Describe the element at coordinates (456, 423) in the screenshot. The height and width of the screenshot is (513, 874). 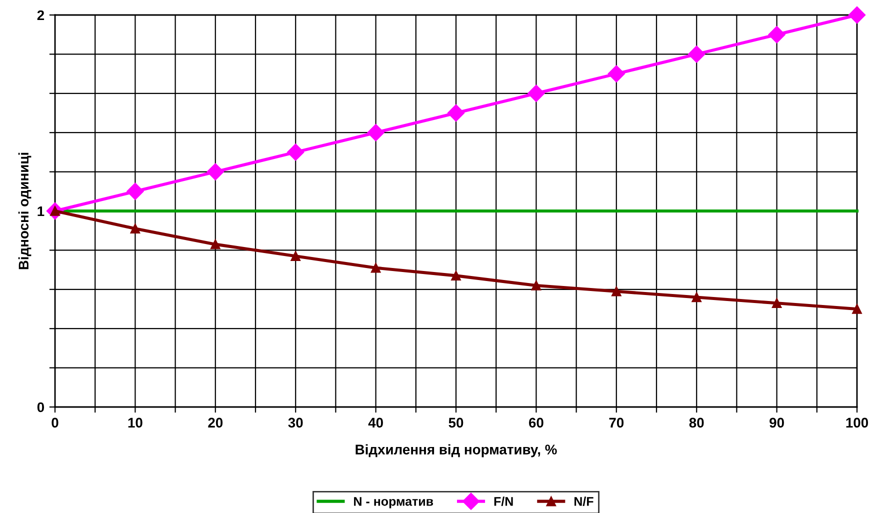
I see `x-tick-label: 50` at that location.